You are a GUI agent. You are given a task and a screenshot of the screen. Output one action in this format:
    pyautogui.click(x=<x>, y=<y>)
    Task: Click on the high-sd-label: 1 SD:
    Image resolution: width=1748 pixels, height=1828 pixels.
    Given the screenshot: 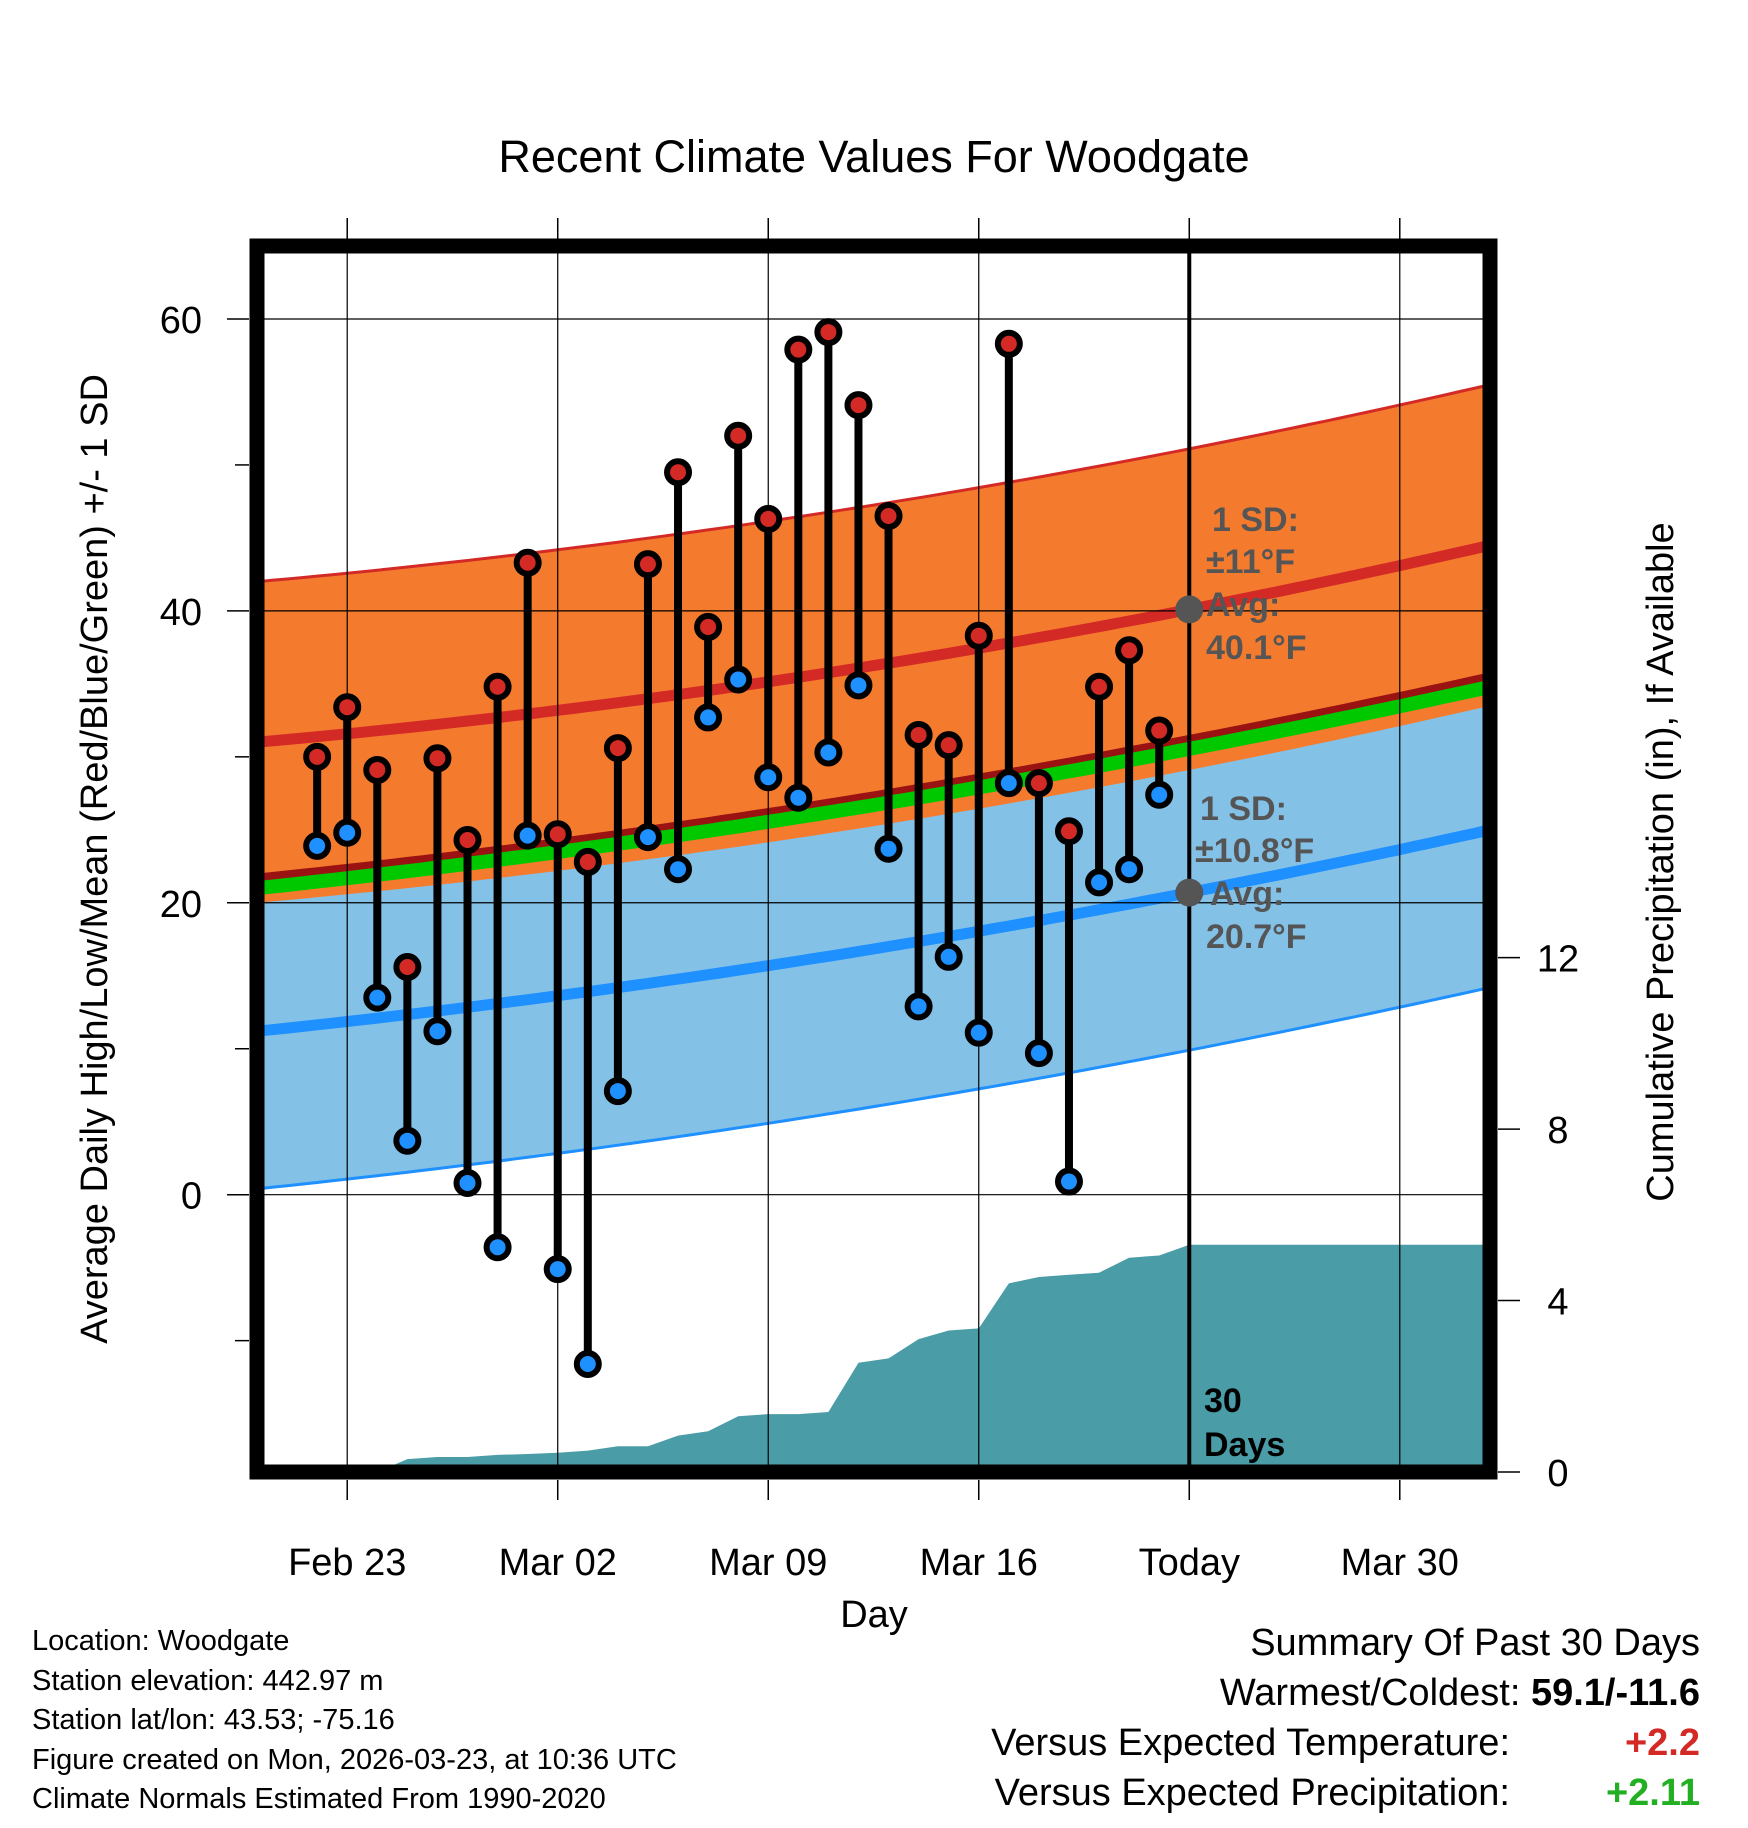 What is the action you would take?
    pyautogui.click(x=1255, y=520)
    